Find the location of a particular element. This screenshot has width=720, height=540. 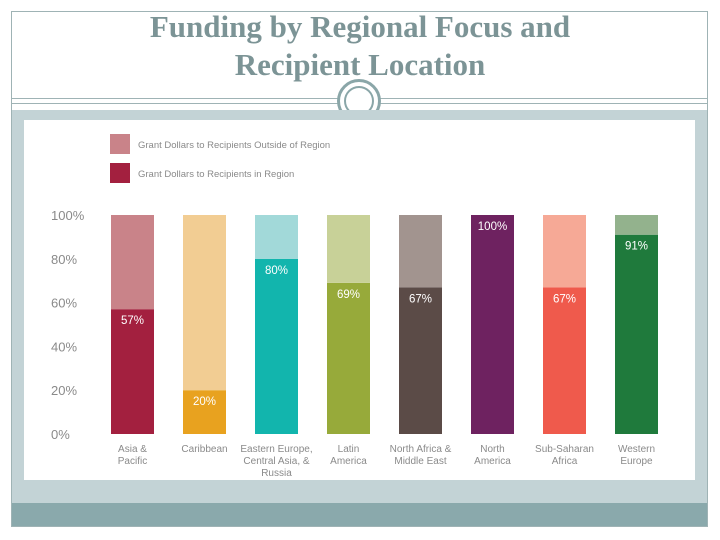

slide-title-line-2: Recipient Location is located at coordinates (360, 64).